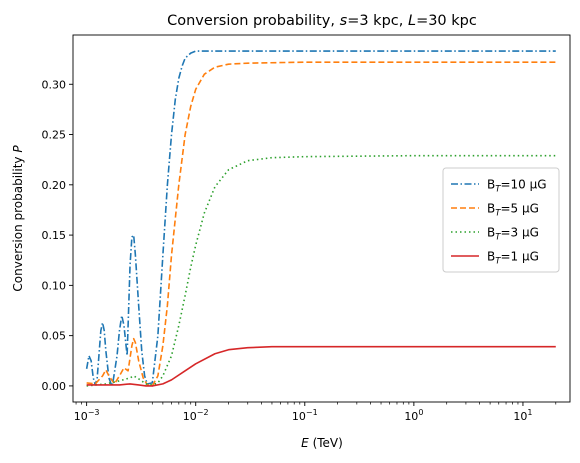 The height and width of the screenshot is (463, 580). I want to click on y-axis-label: Conversion probability P, so click(18, 218).